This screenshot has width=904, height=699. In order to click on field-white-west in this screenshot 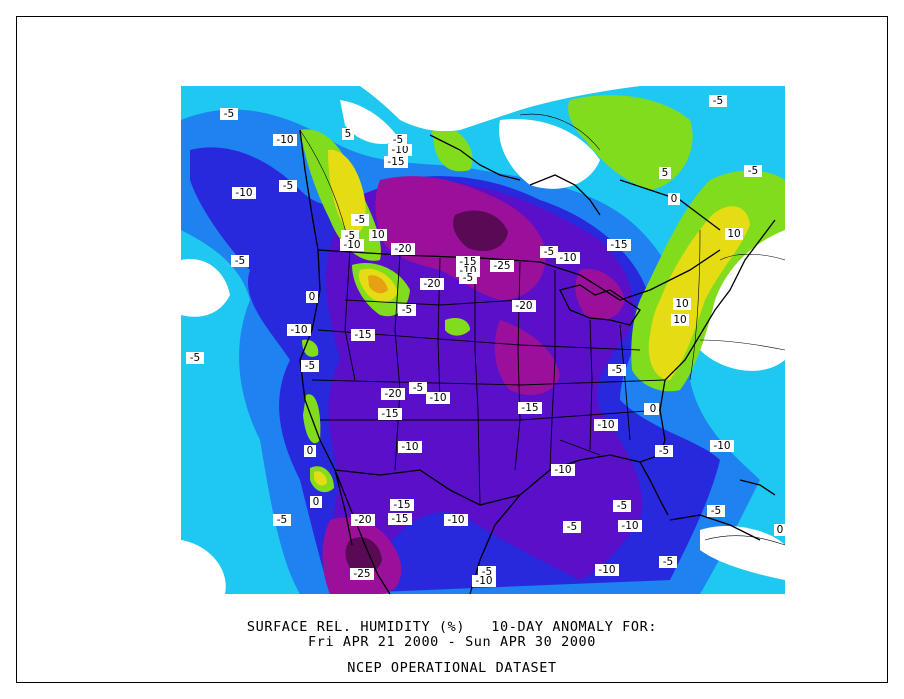, I will do `click(205, 288)`.